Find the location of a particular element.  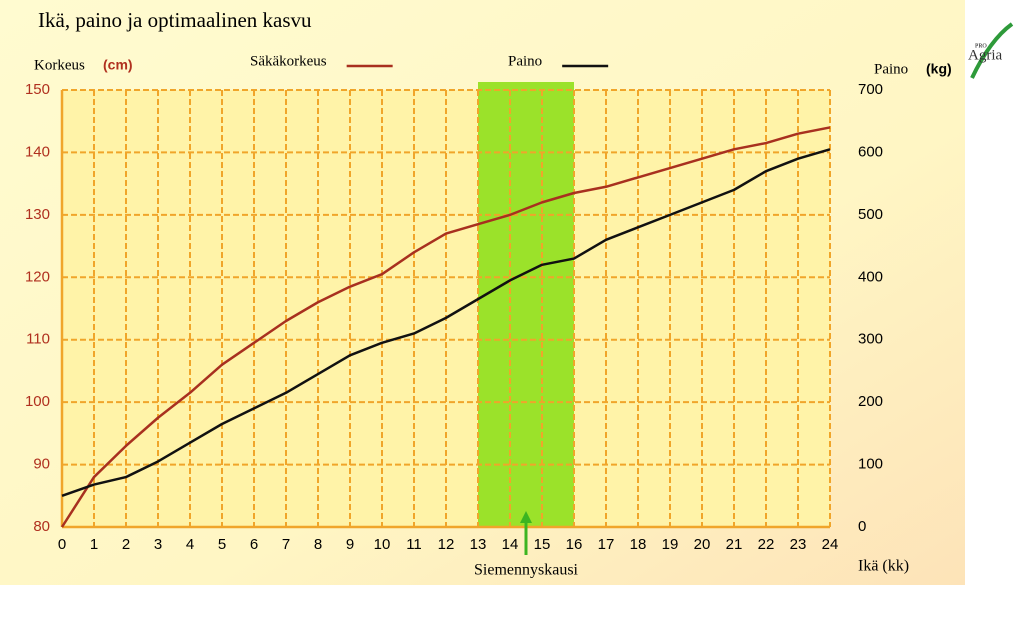

x-tick-label: 5 is located at coordinates (222, 544).